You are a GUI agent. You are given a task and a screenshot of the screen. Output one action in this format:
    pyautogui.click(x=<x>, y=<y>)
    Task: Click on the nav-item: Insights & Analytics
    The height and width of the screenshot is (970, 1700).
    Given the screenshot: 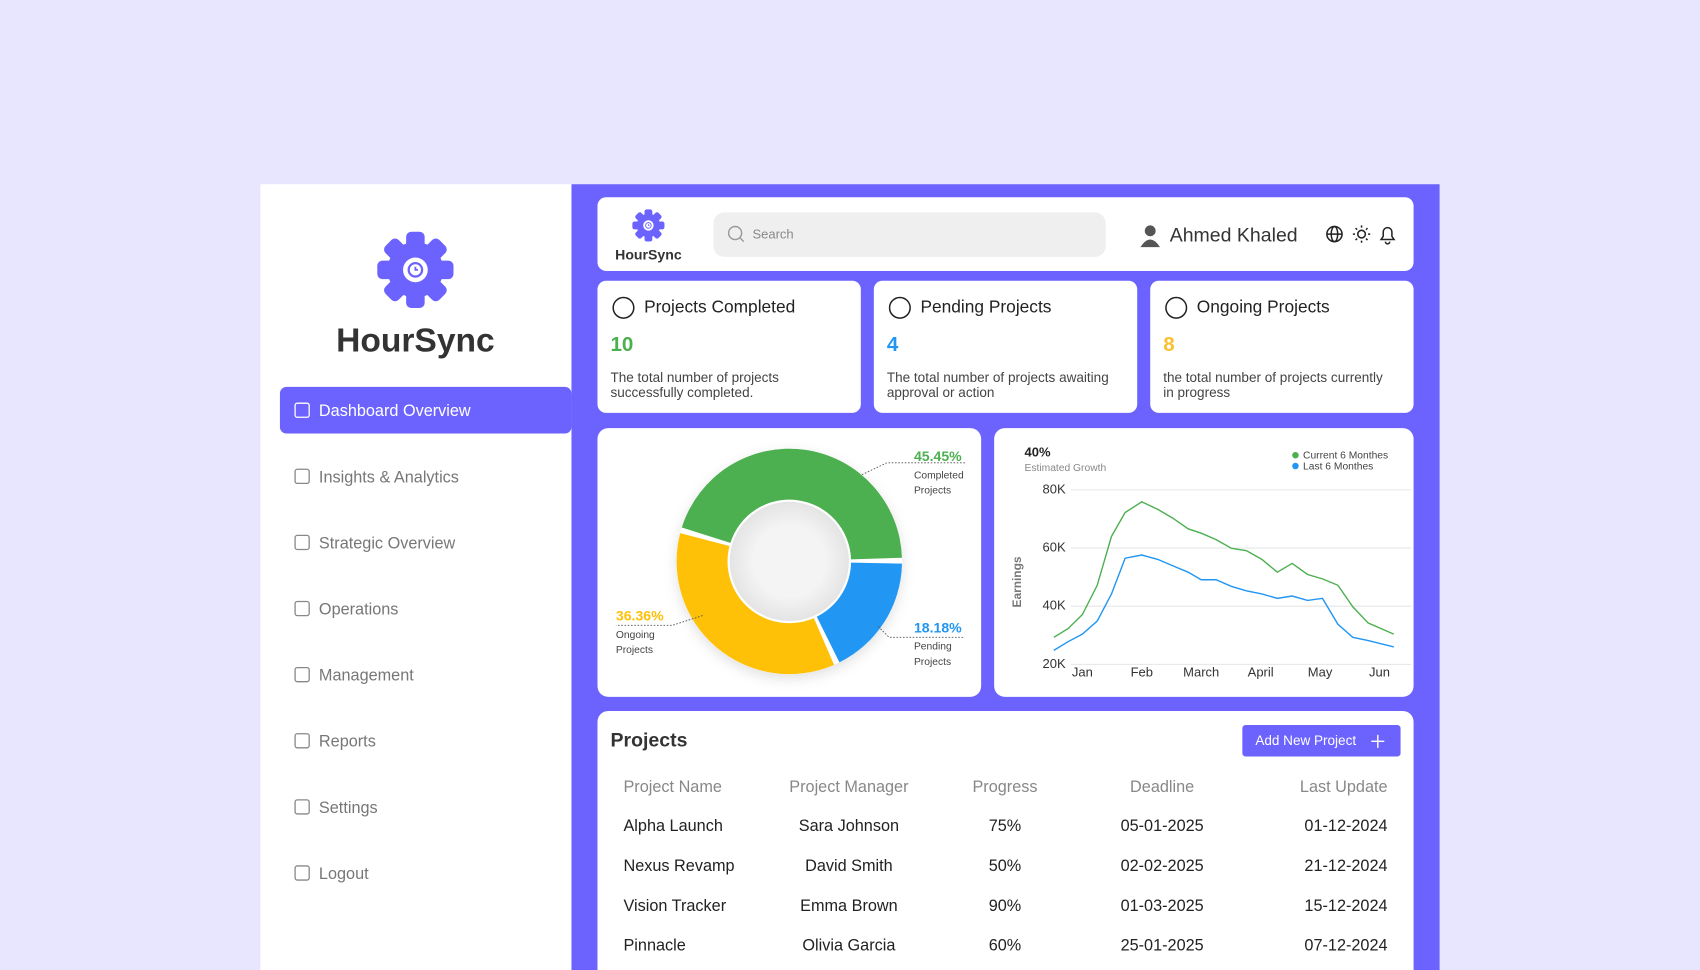 What is the action you would take?
    pyautogui.click(x=389, y=477)
    